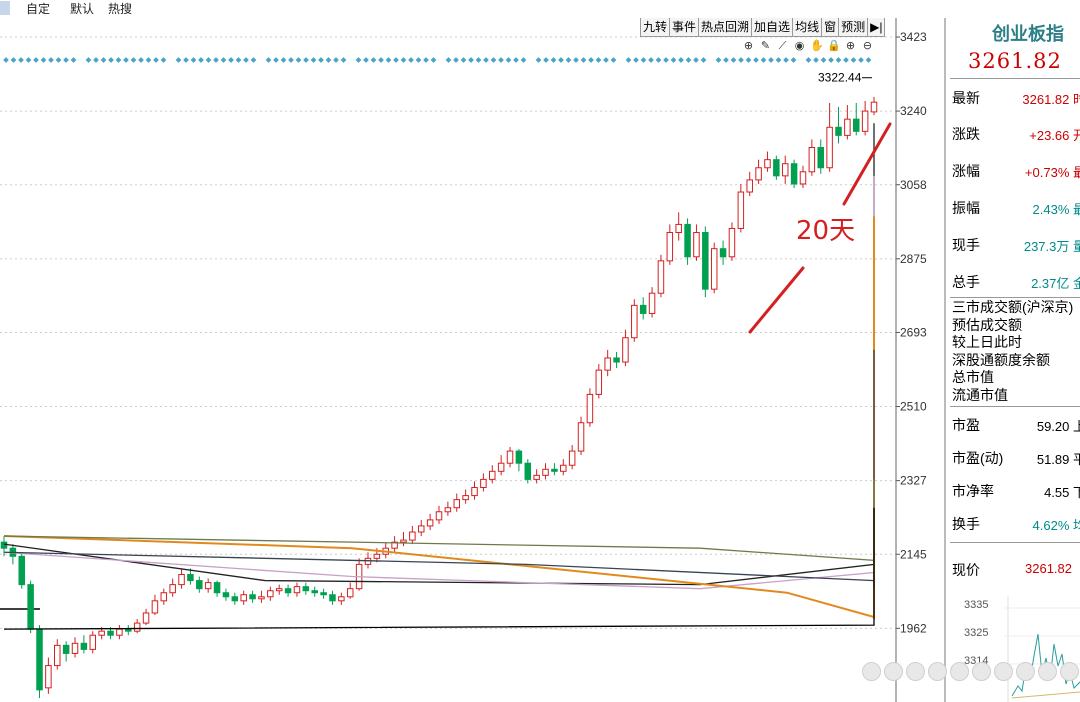  Describe the element at coordinates (656, 27) in the screenshot. I see `btn-nine-turn: 九转` at that location.